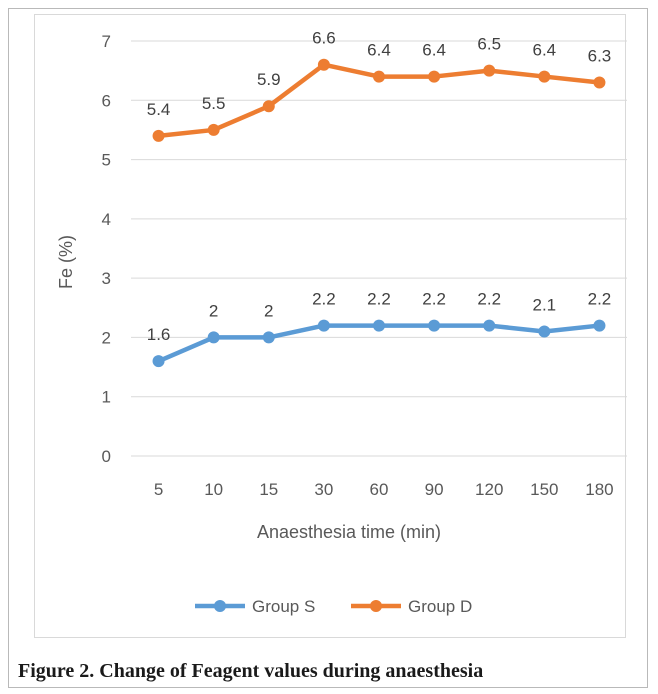 This screenshot has width=658, height=694. Describe the element at coordinates (489, 489) in the screenshot. I see `x-tick-label: 120` at that location.